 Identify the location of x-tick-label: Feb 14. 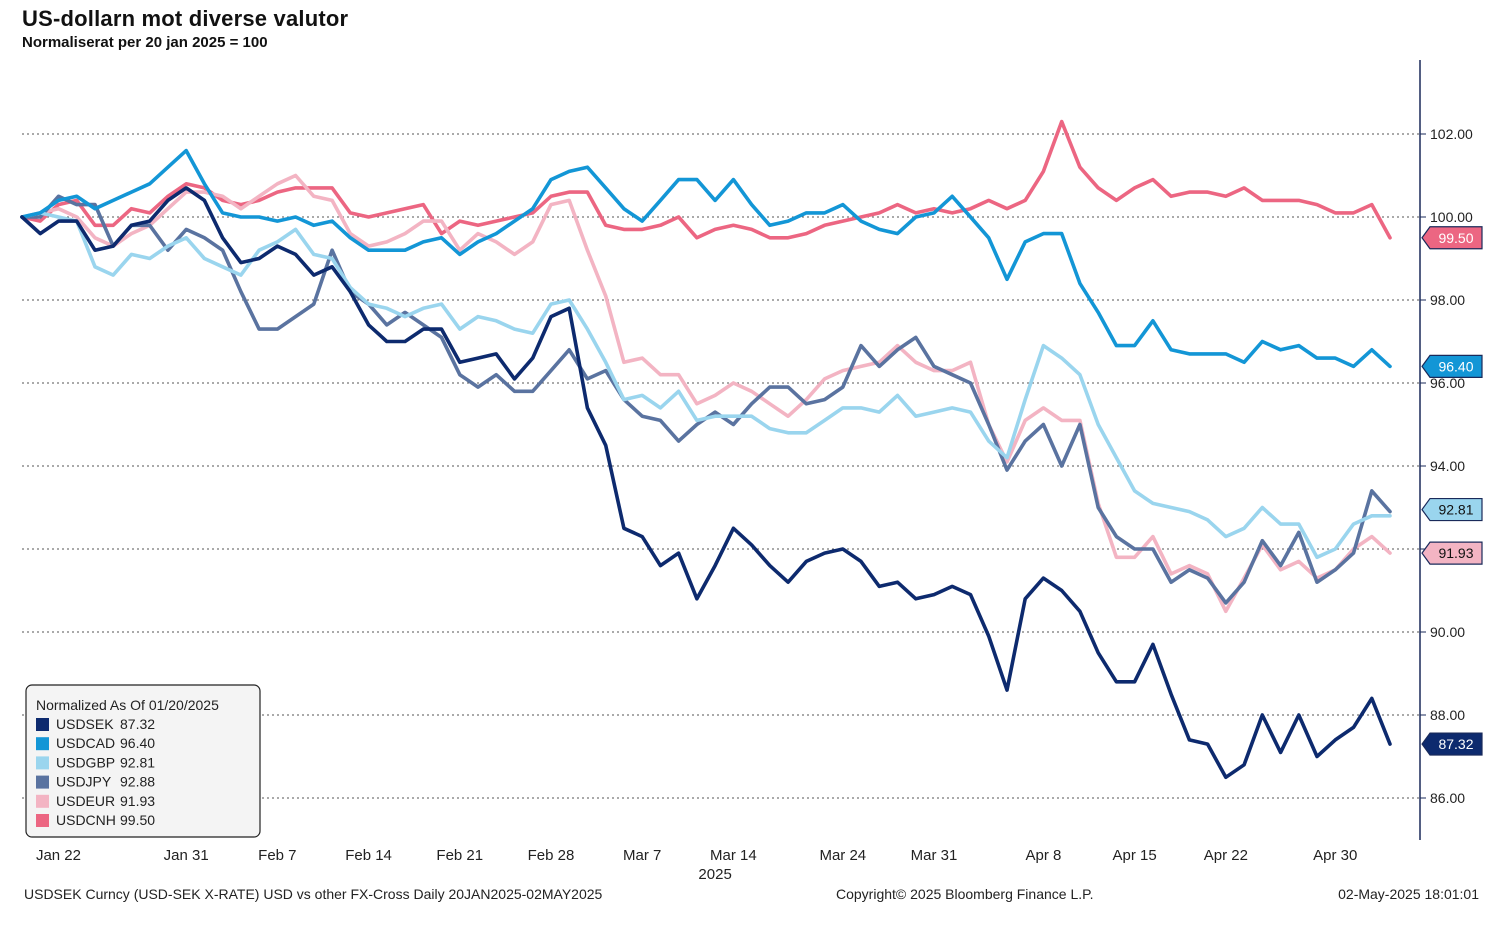
(368, 855).